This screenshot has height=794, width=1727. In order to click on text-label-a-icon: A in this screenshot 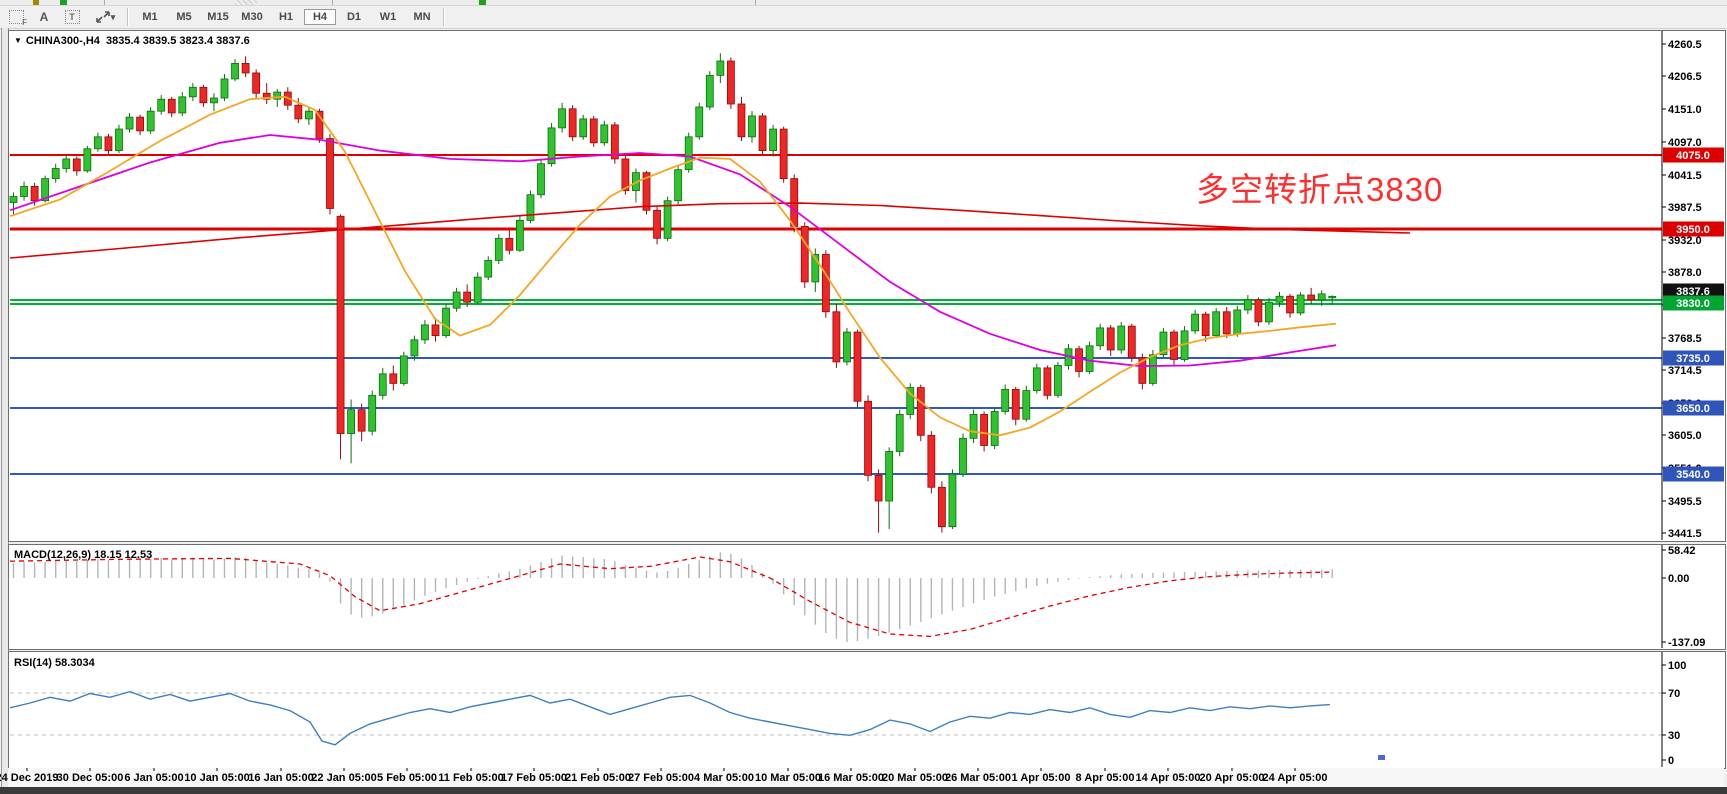, I will do `click(44, 17)`.